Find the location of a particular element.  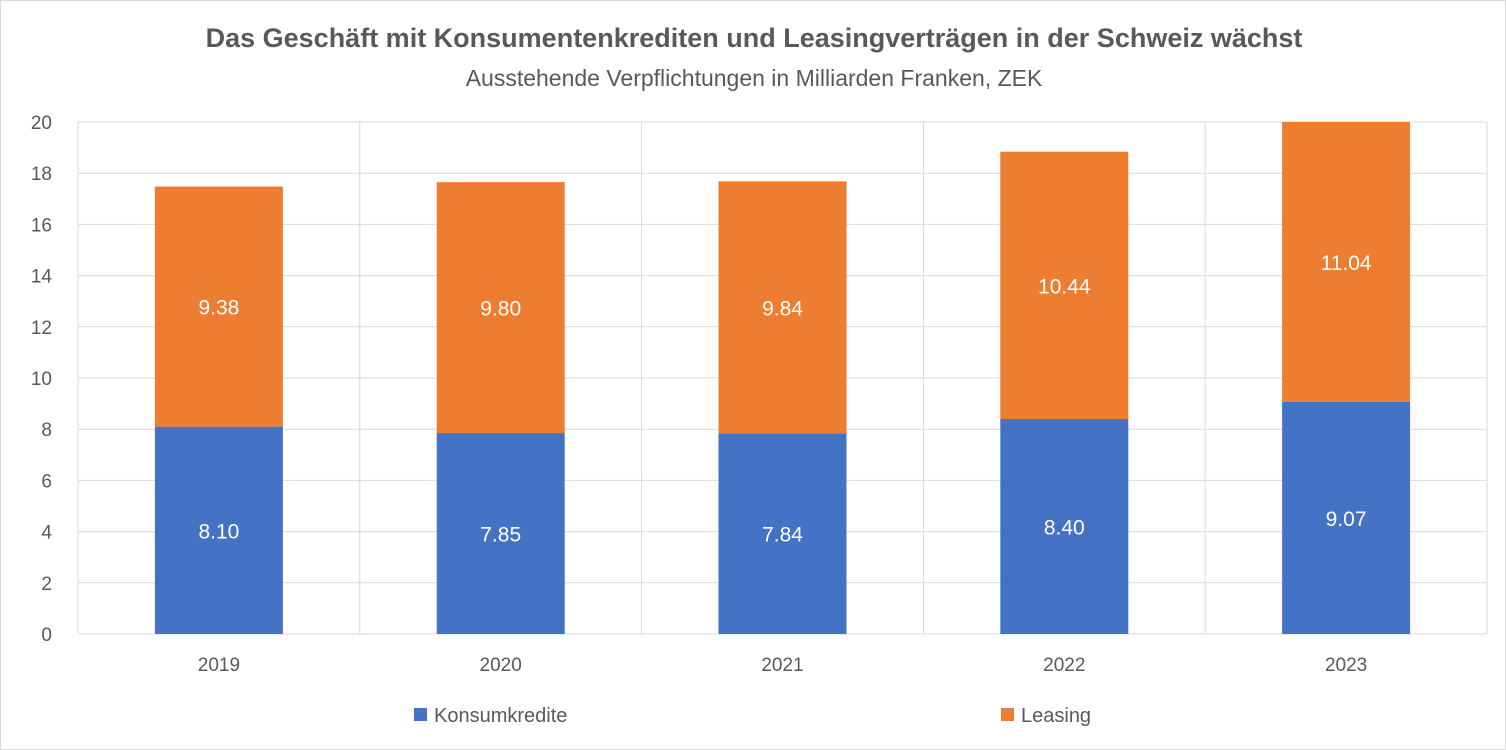

bar-leasing-2023 is located at coordinates (1346, 262).